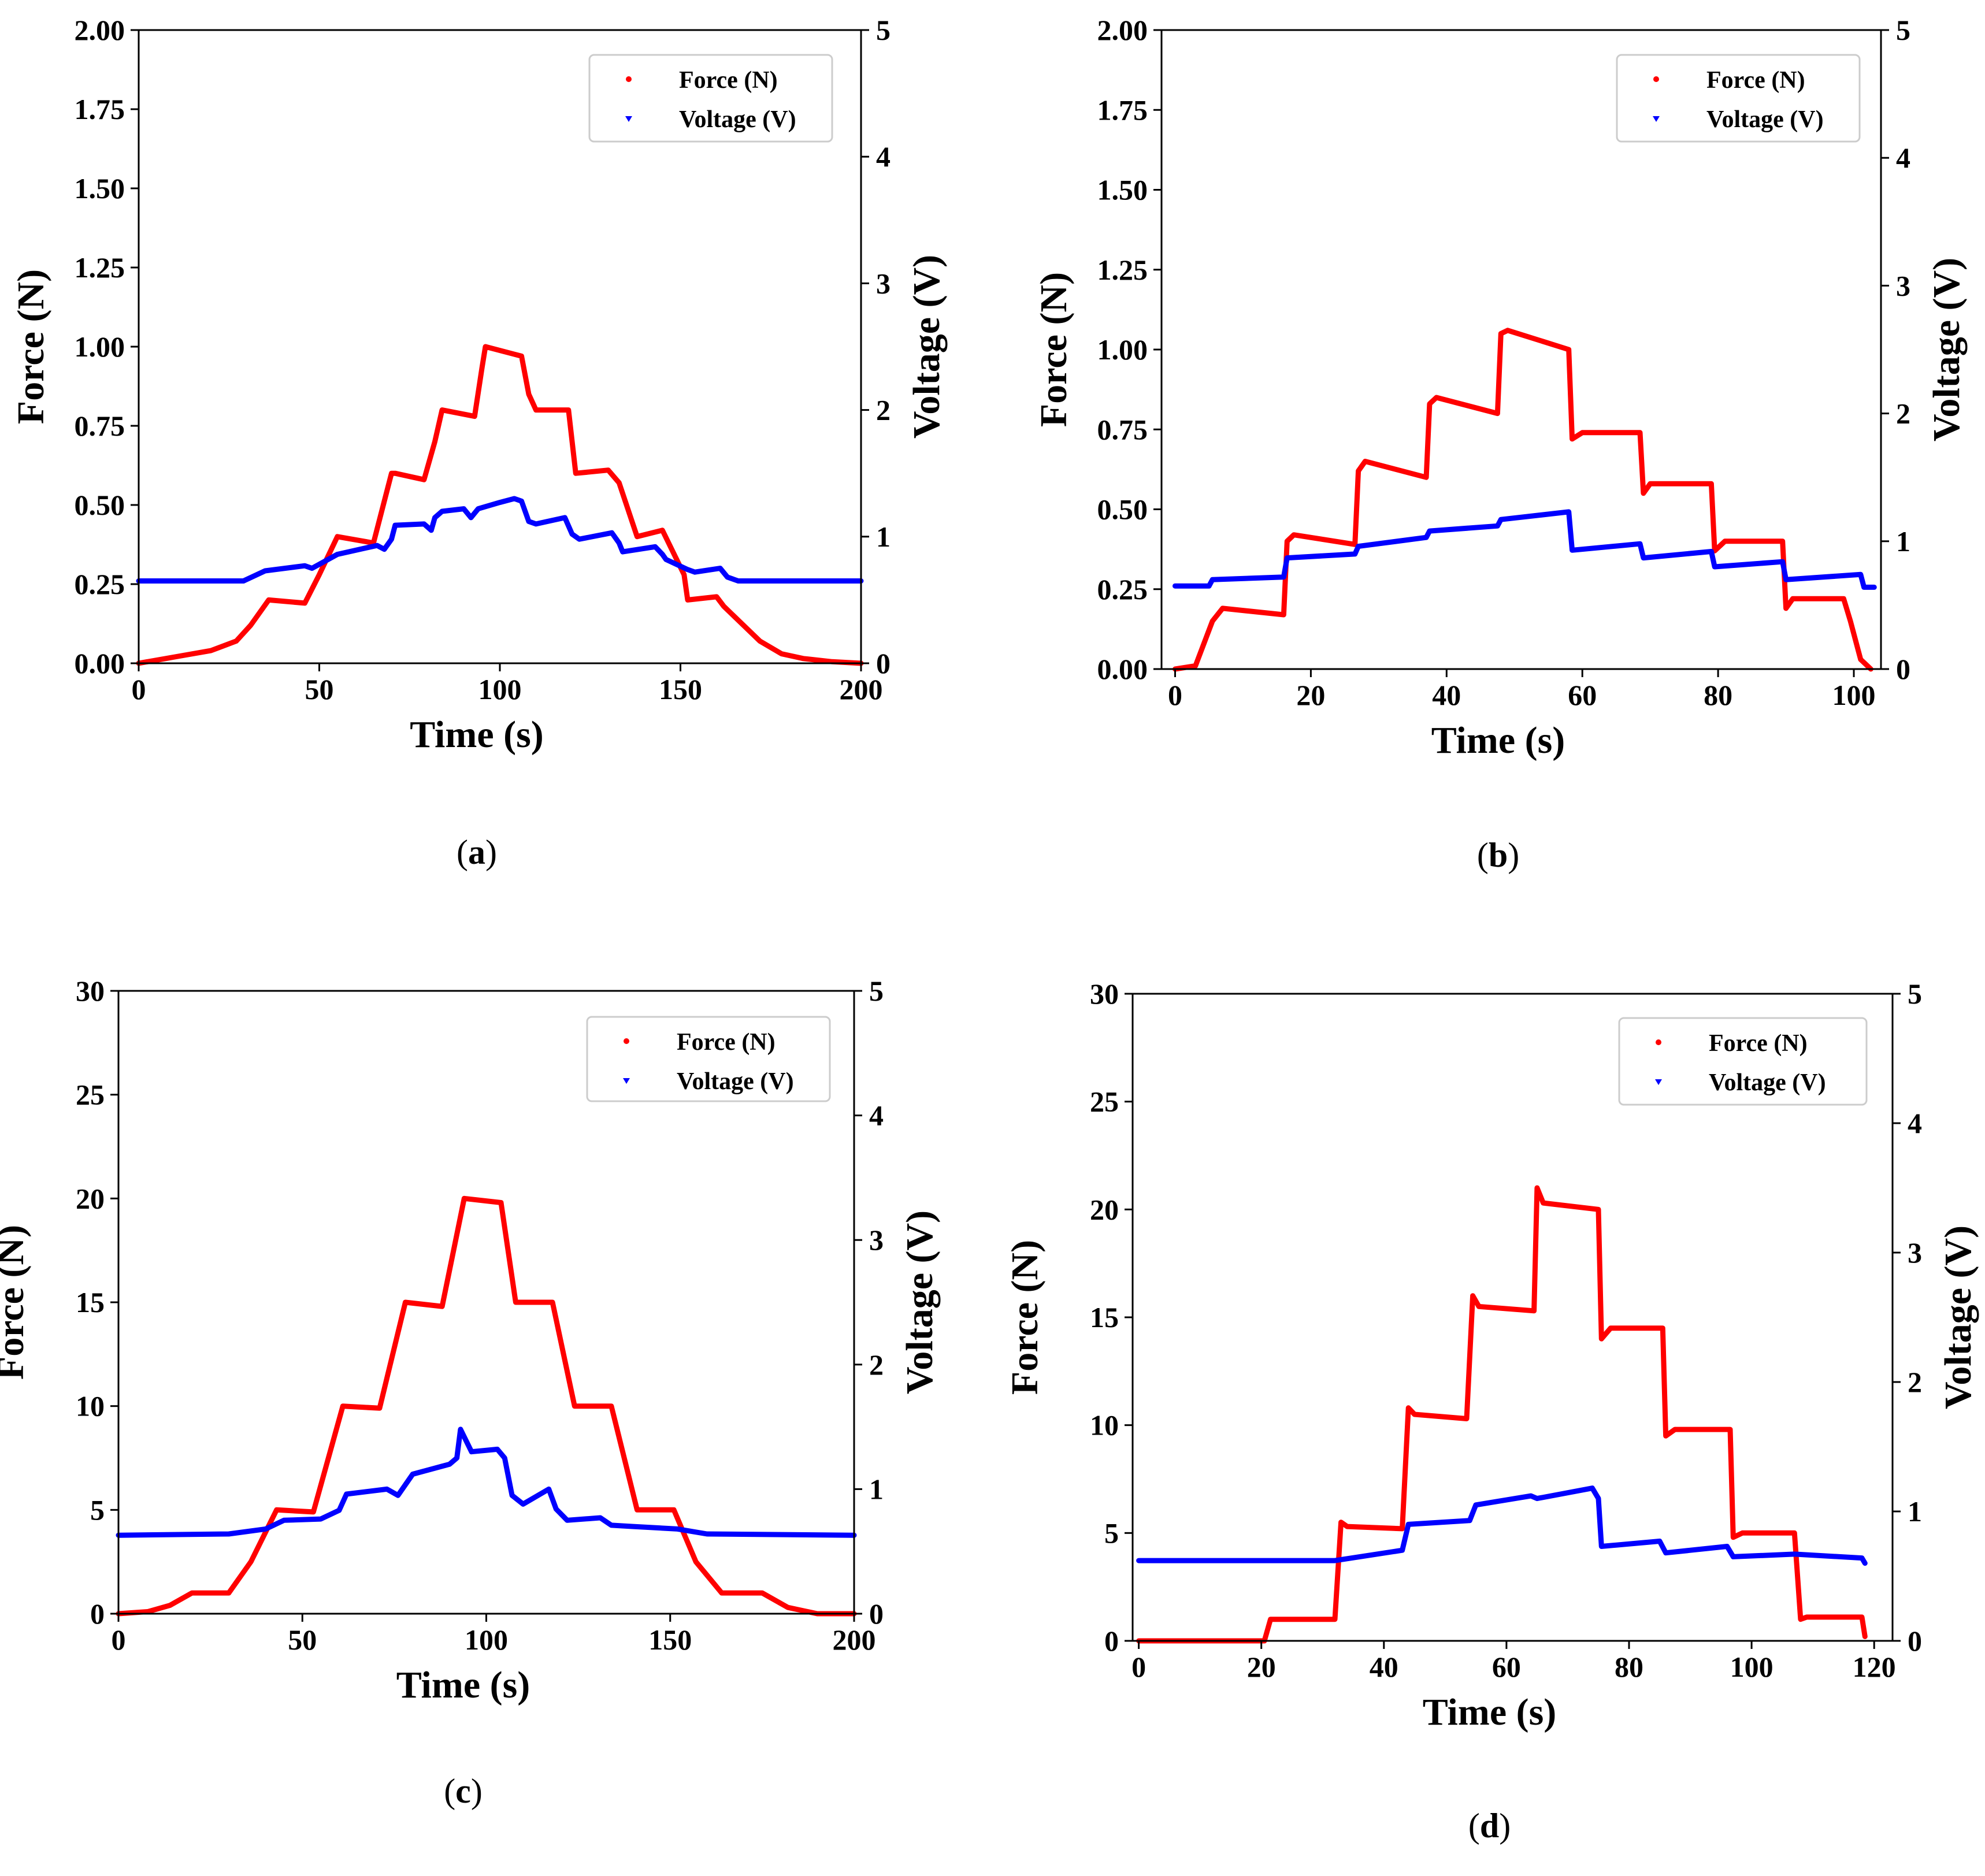 The height and width of the screenshot is (1876, 1985). What do you see at coordinates (1123, 270) in the screenshot?
I see `y-left-tick-label: 1.25` at bounding box center [1123, 270].